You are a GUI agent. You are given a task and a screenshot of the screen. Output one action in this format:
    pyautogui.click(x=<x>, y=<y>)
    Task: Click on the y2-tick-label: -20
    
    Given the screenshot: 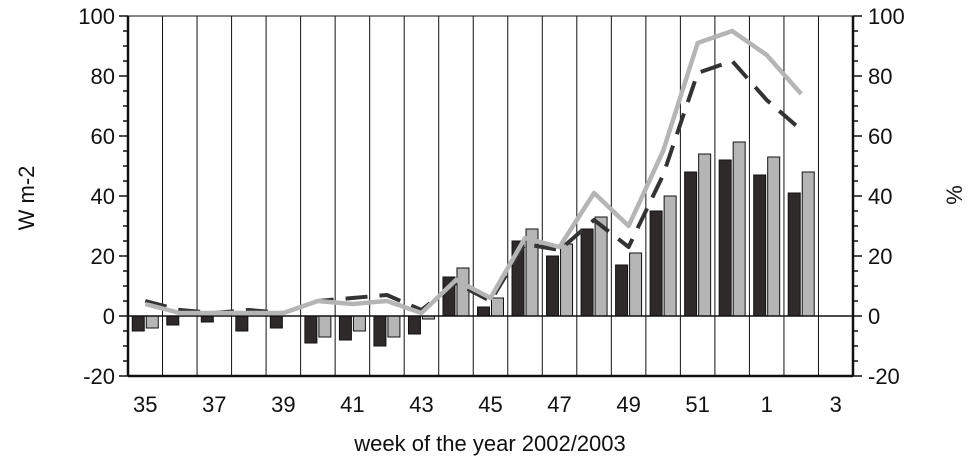 What is the action you would take?
    pyautogui.click(x=884, y=376)
    